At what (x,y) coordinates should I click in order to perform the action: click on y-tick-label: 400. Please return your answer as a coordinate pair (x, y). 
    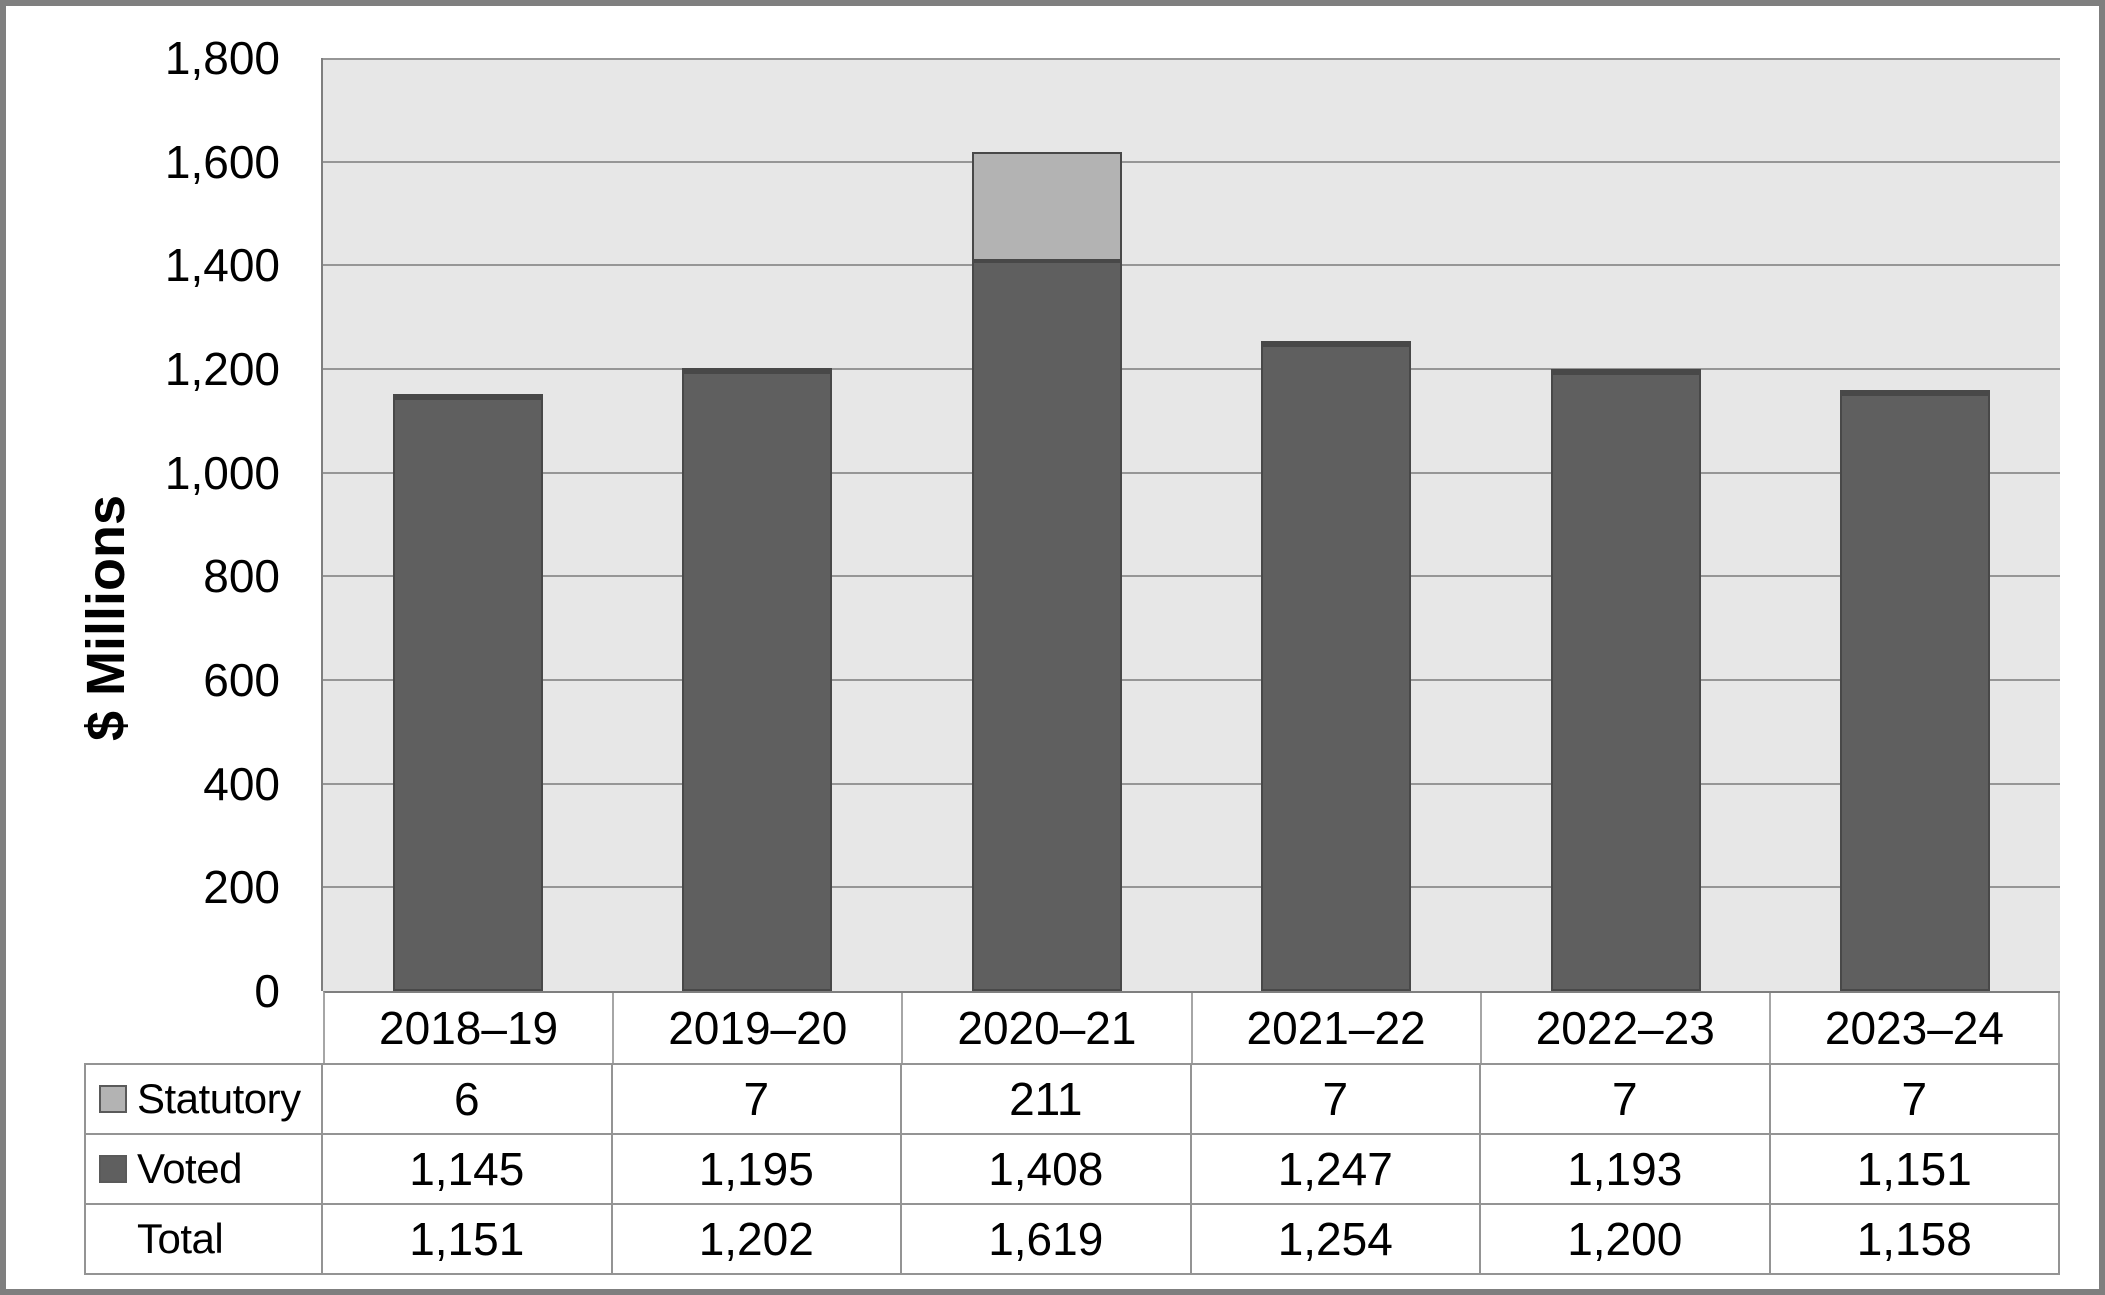
    Looking at the image, I should click on (241, 783).